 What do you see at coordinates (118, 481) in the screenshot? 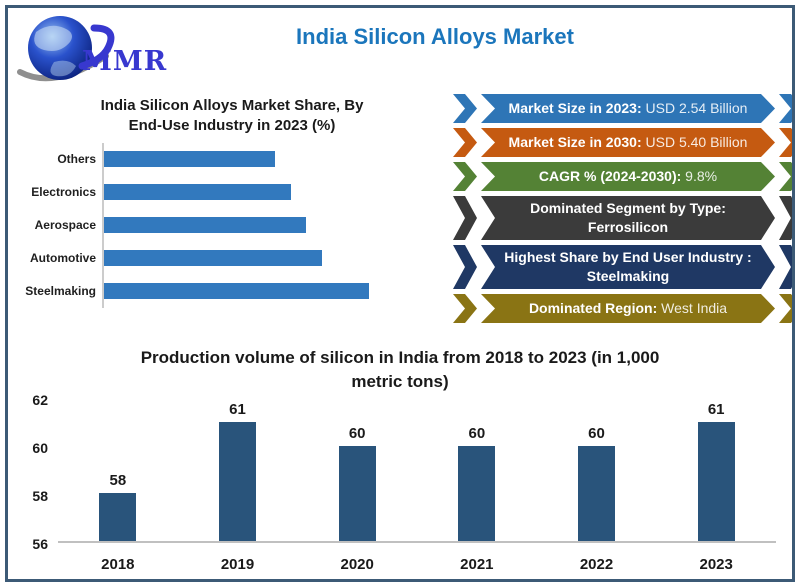
I see `value-label: 58` at bounding box center [118, 481].